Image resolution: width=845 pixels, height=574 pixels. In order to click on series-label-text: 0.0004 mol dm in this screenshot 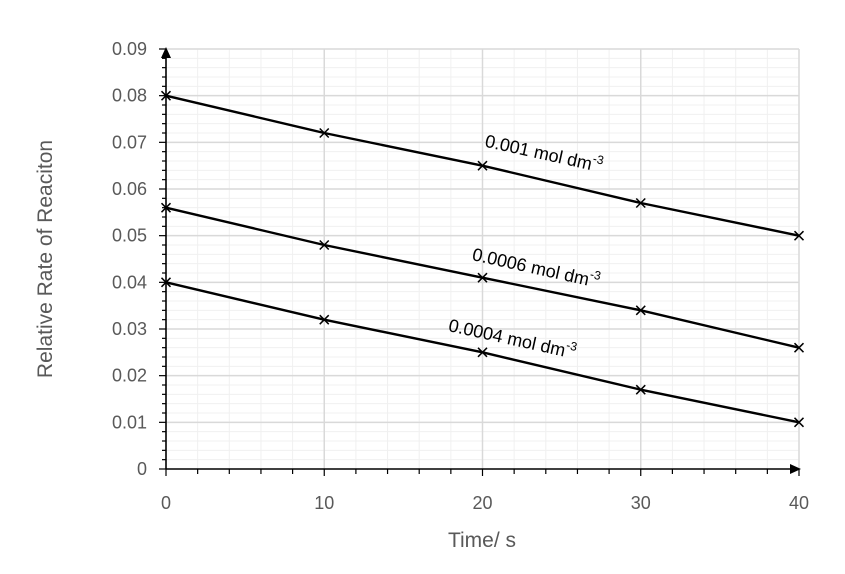, I will do `click(507, 337)`.